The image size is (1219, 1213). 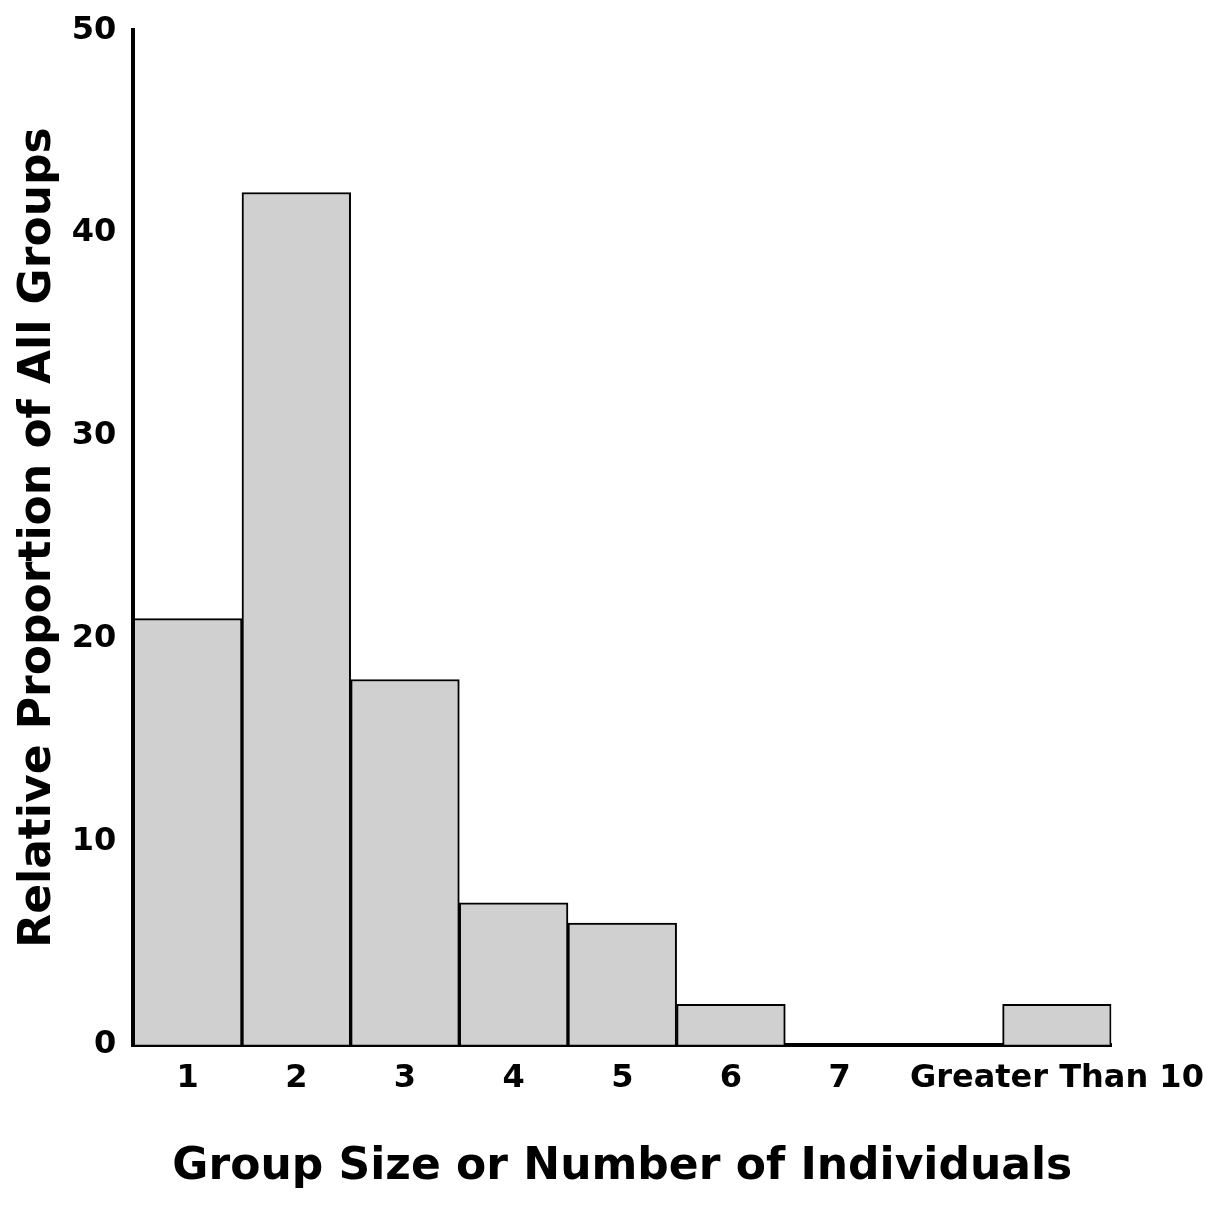 What do you see at coordinates (1056, 1076) in the screenshot?
I see `x-tick-label: Greater Than 10` at bounding box center [1056, 1076].